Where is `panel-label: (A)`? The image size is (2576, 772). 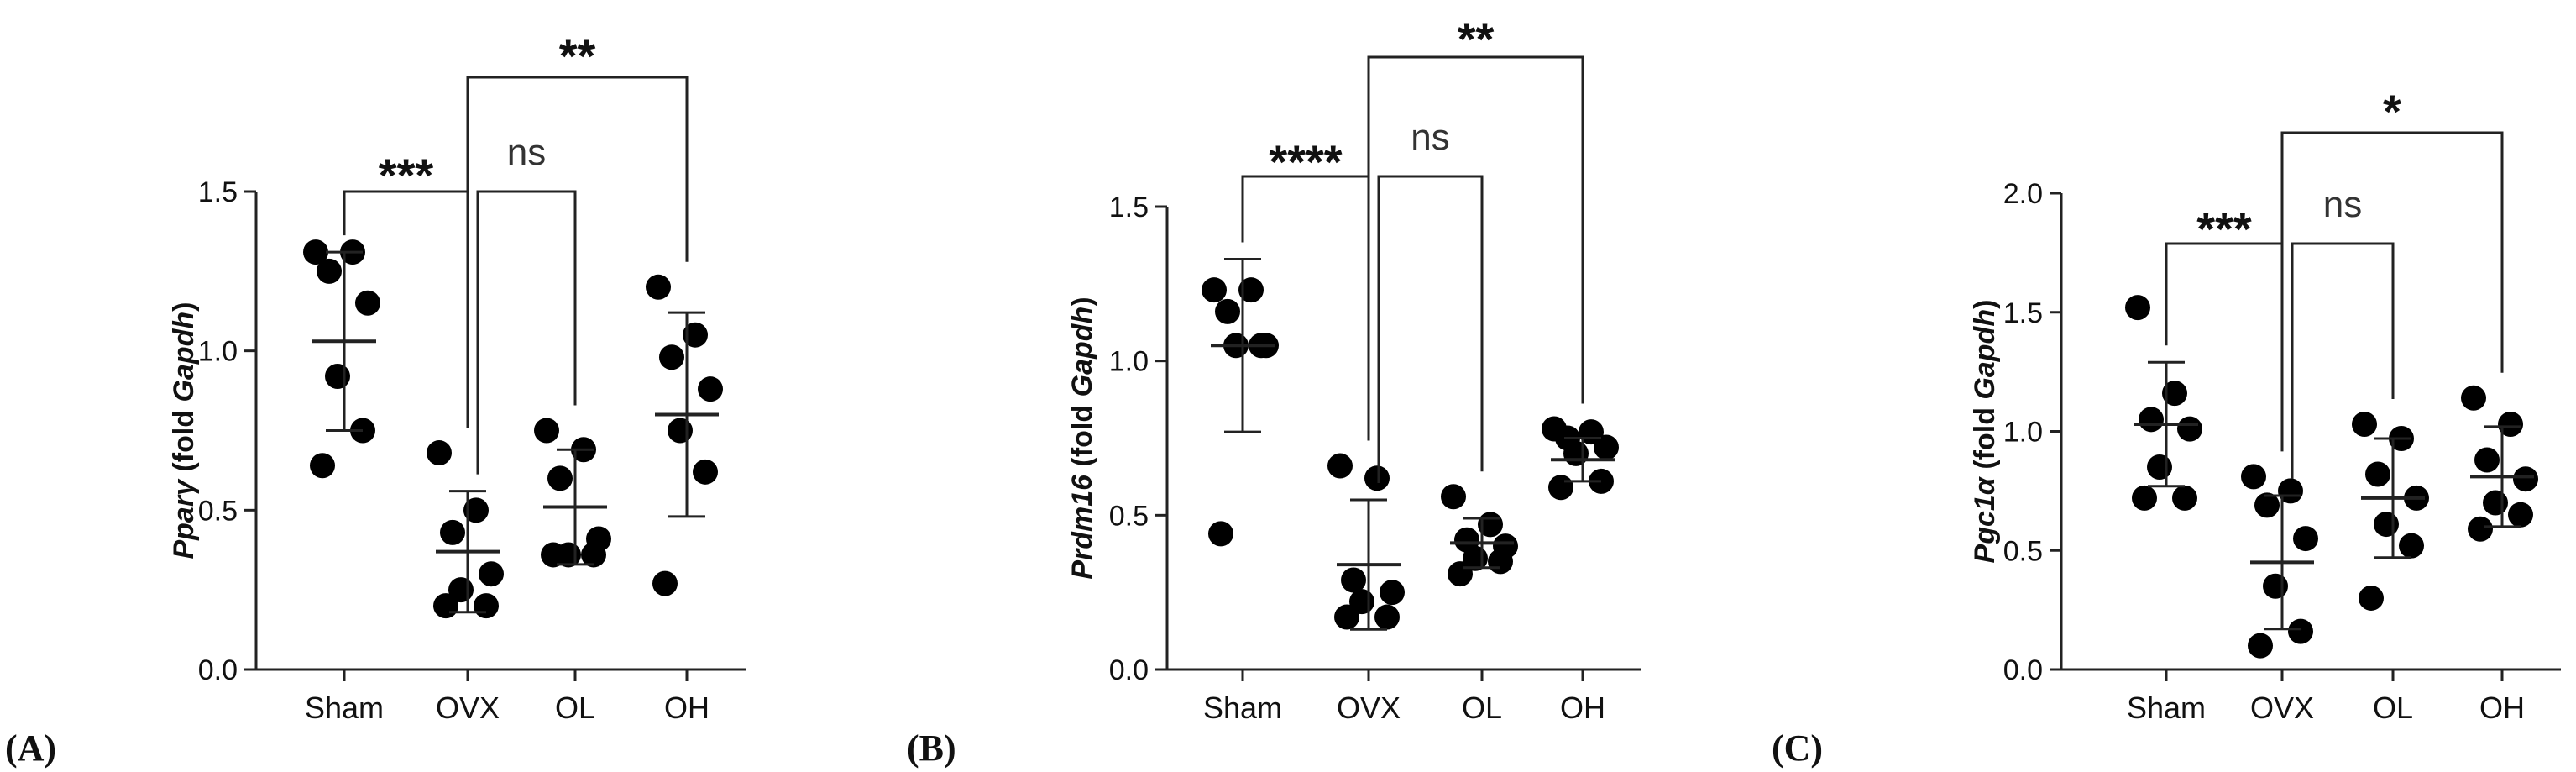 panel-label: (A) is located at coordinates (30, 748).